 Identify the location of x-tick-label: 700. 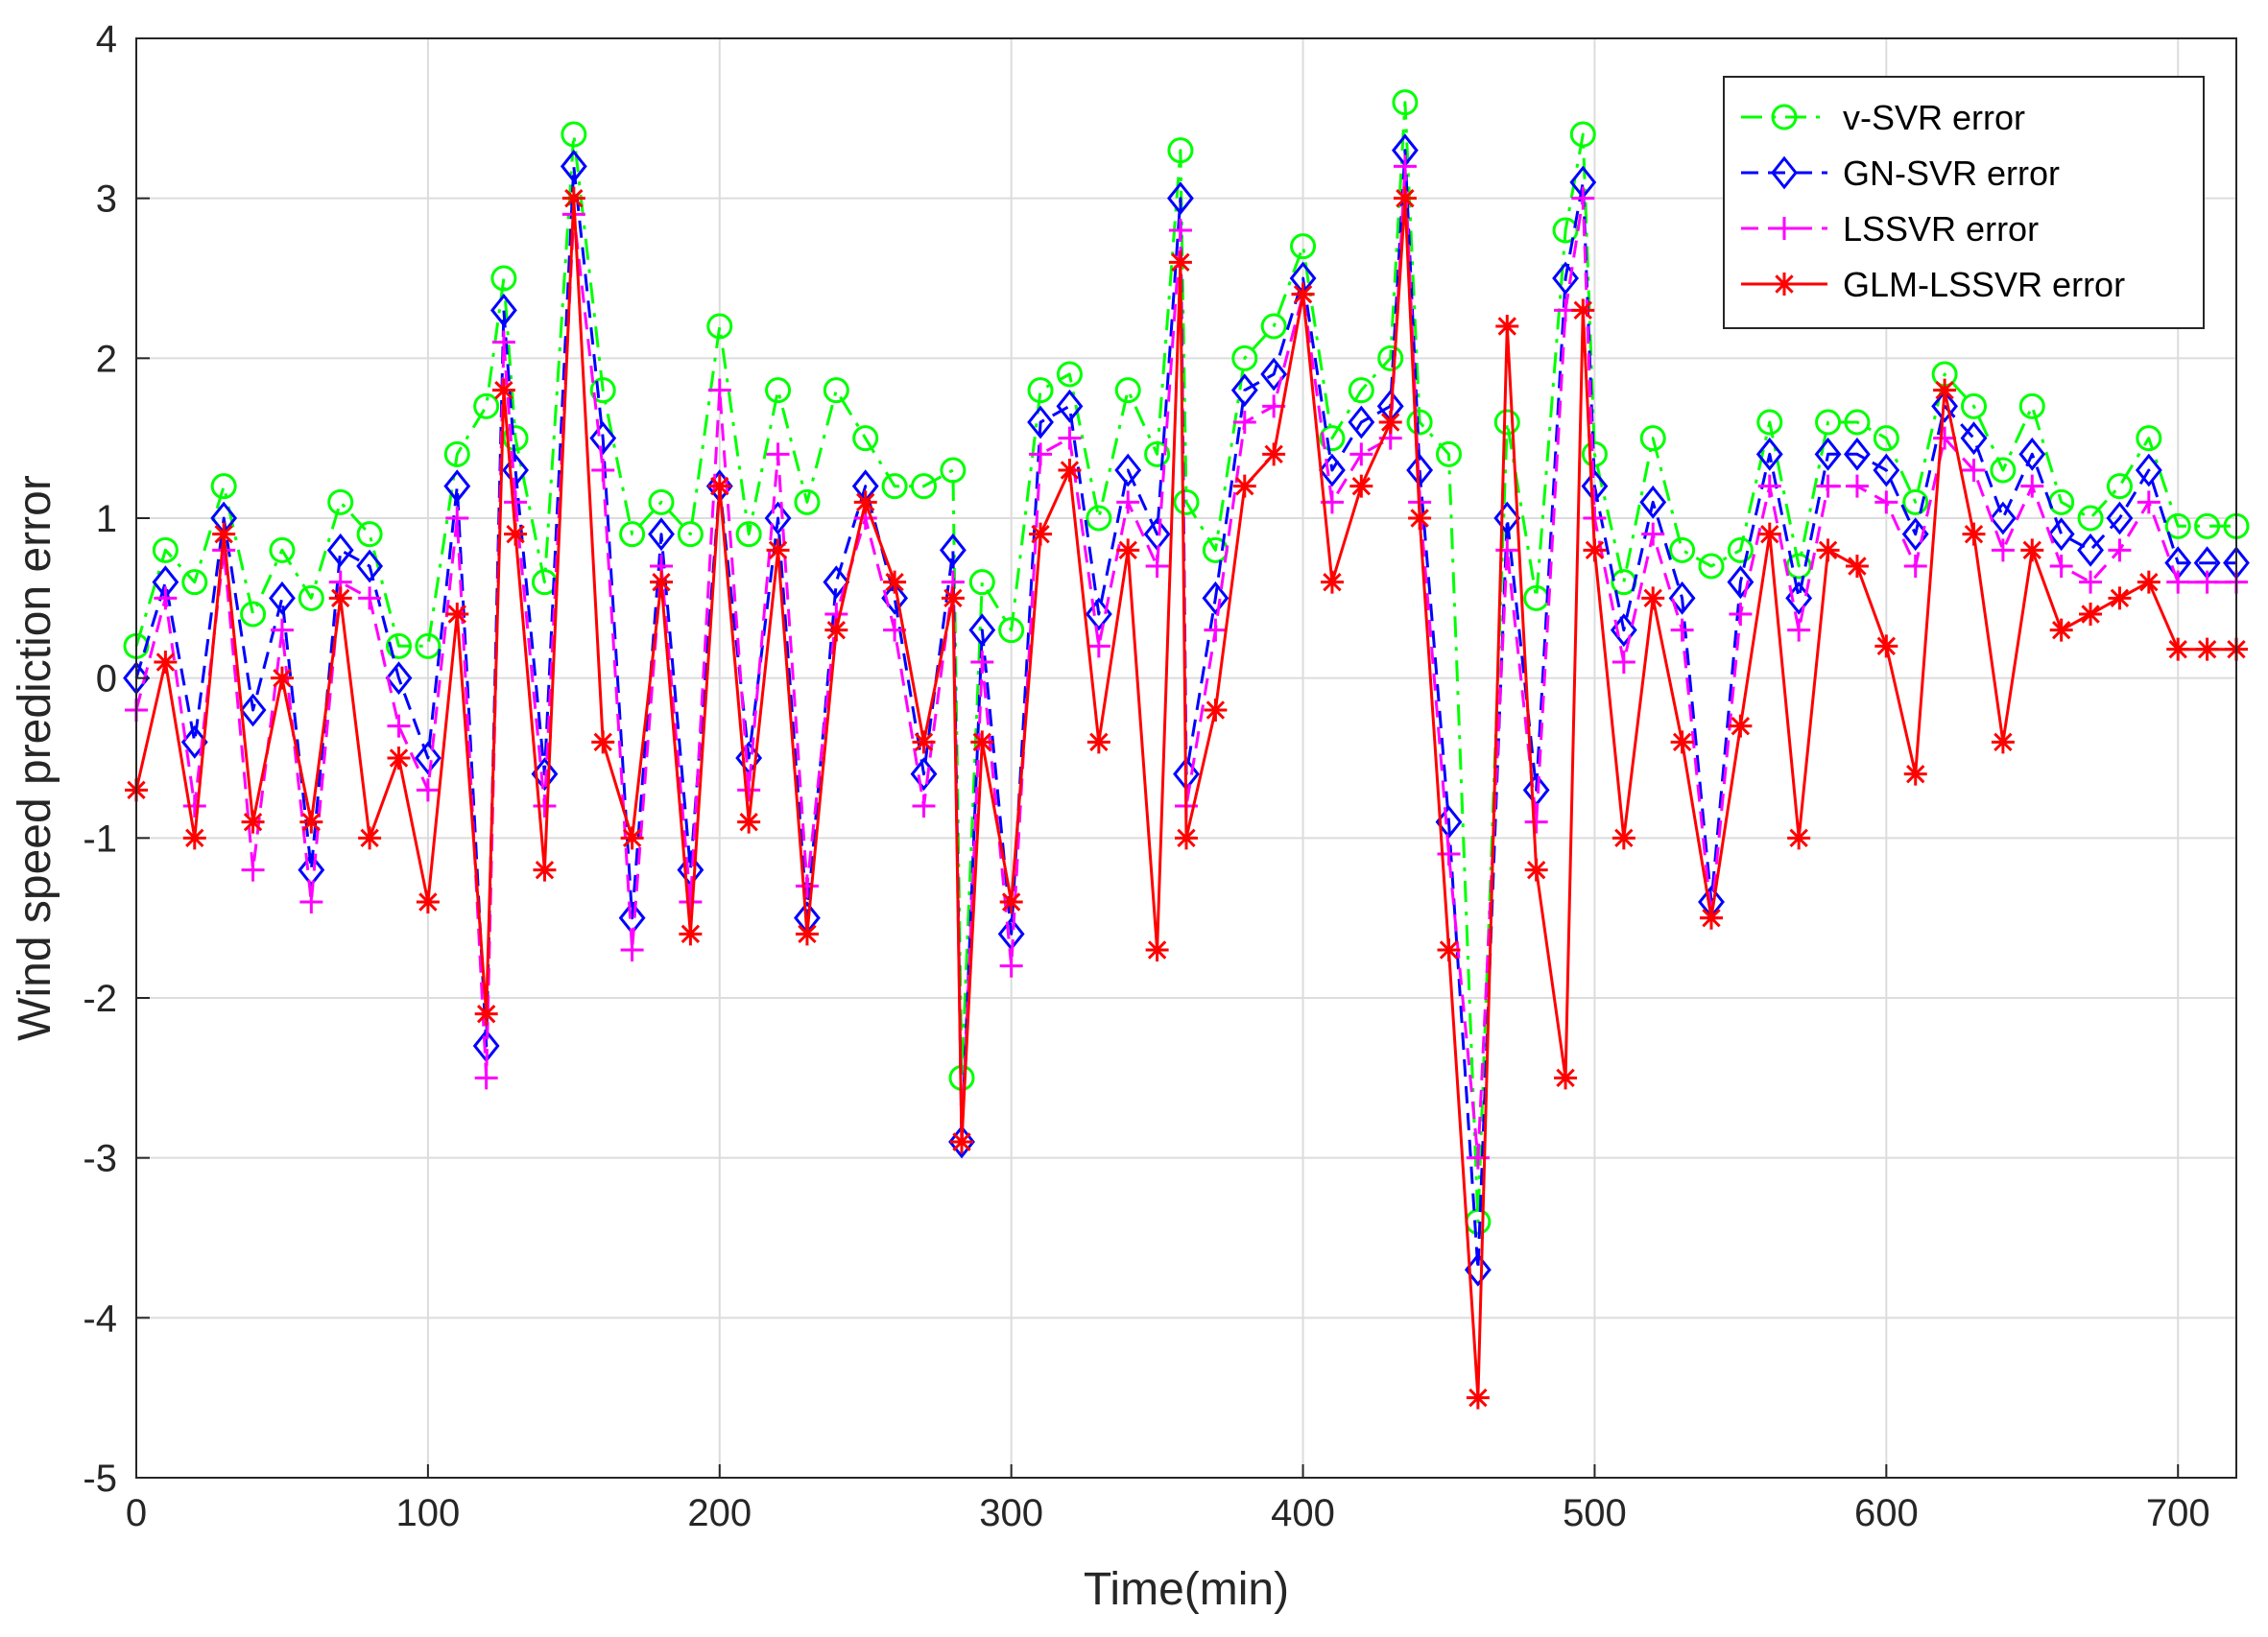
(2178, 1513).